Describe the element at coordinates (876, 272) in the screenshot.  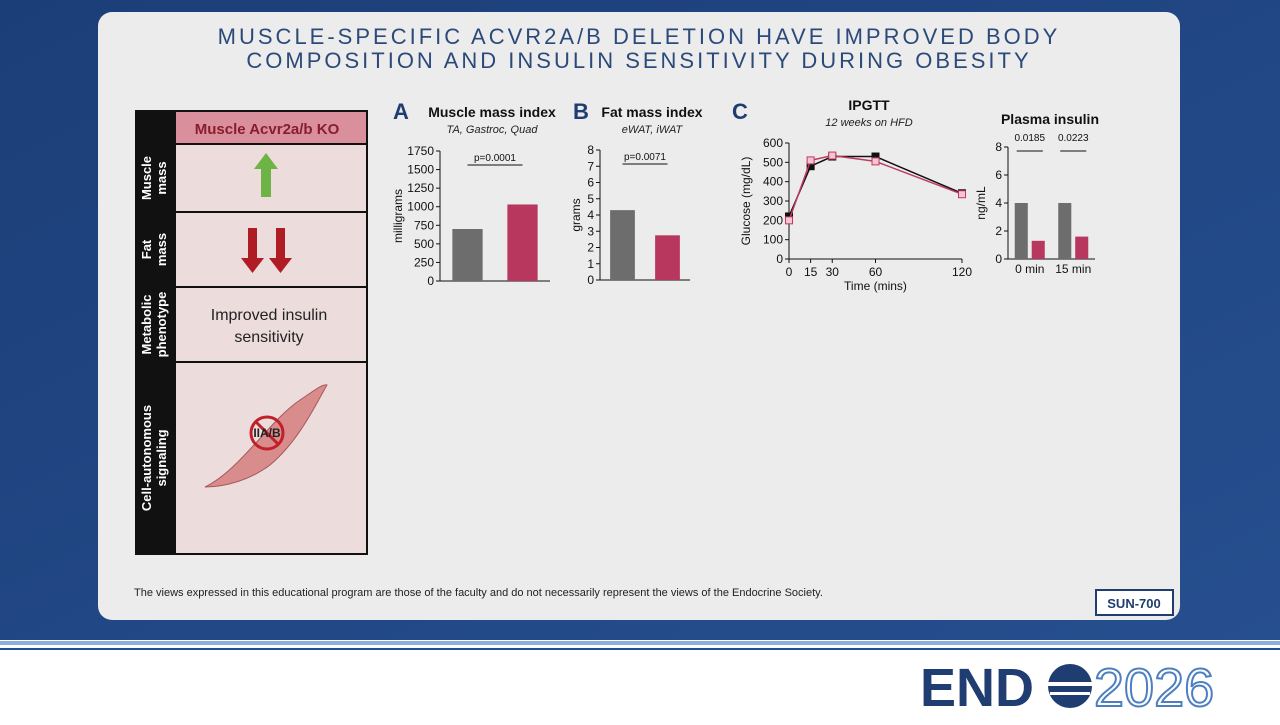
I see `x-tick-label: 60` at that location.